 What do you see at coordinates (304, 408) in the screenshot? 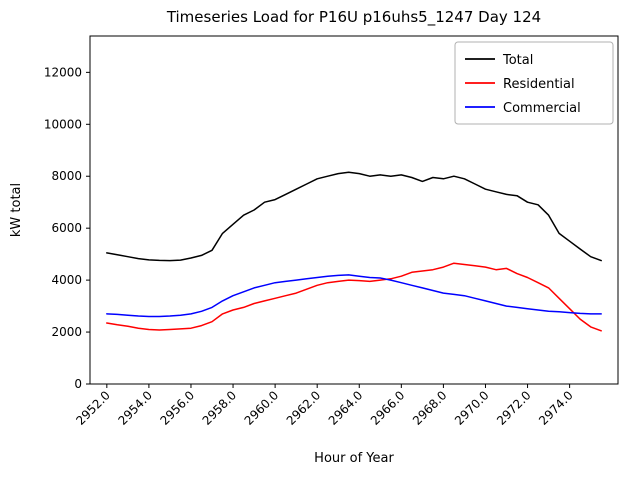
I see `x-tick-label: 2962.0` at bounding box center [304, 408].